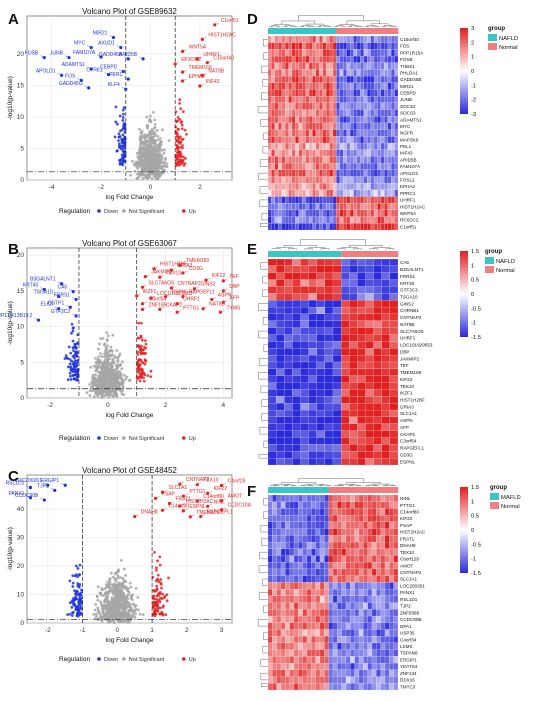  Describe the element at coordinates (408, 226) in the screenshot. I see `row-label: C1orf51` at that location.